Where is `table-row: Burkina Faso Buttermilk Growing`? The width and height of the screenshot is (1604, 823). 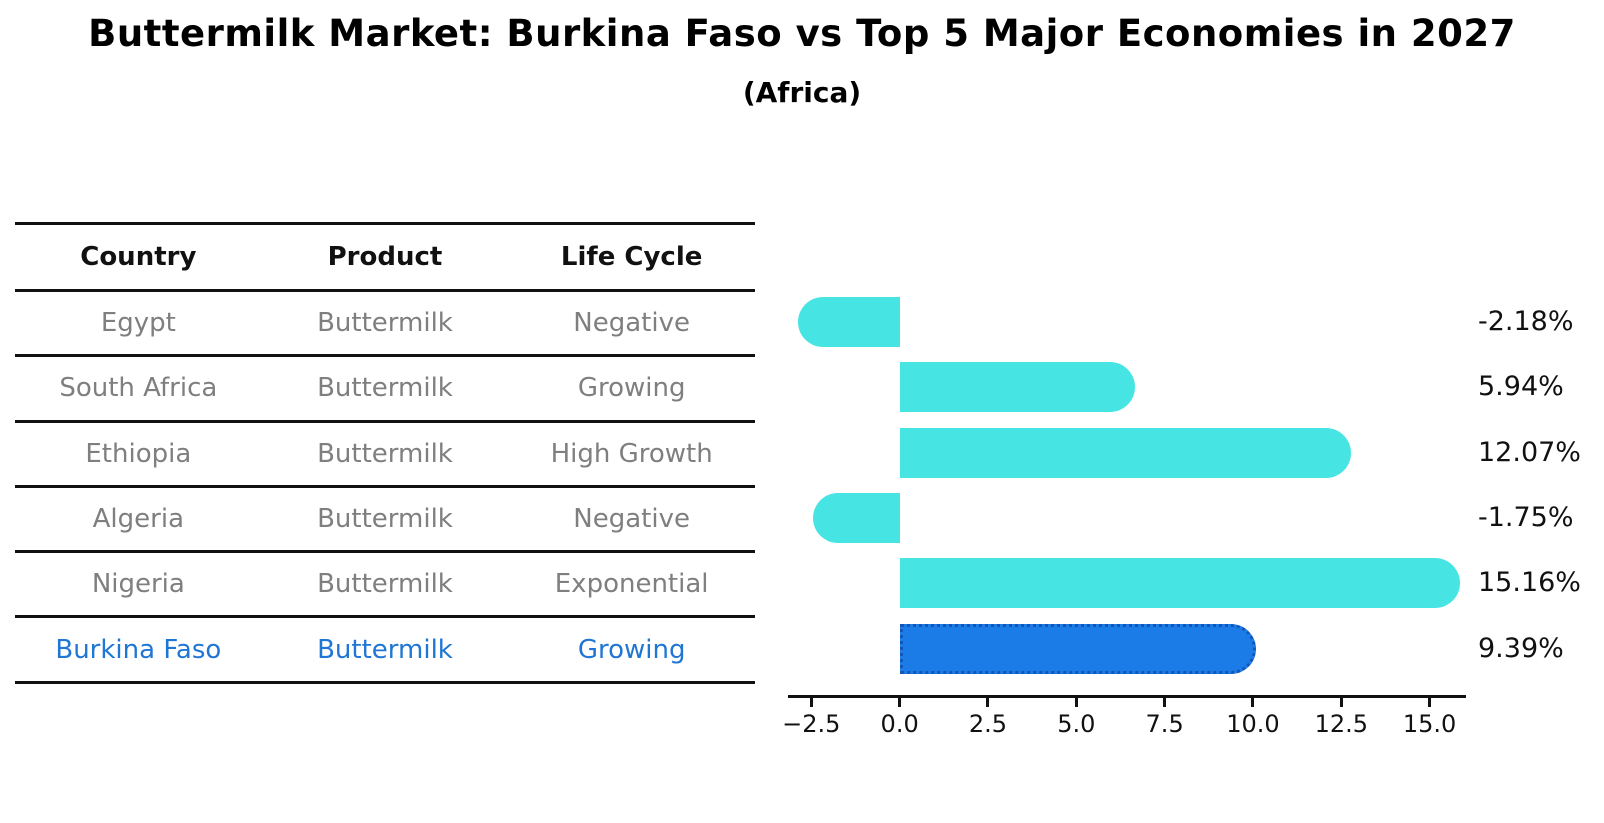
table-row: Burkina Faso Buttermilk Growing is located at coordinates (385, 651).